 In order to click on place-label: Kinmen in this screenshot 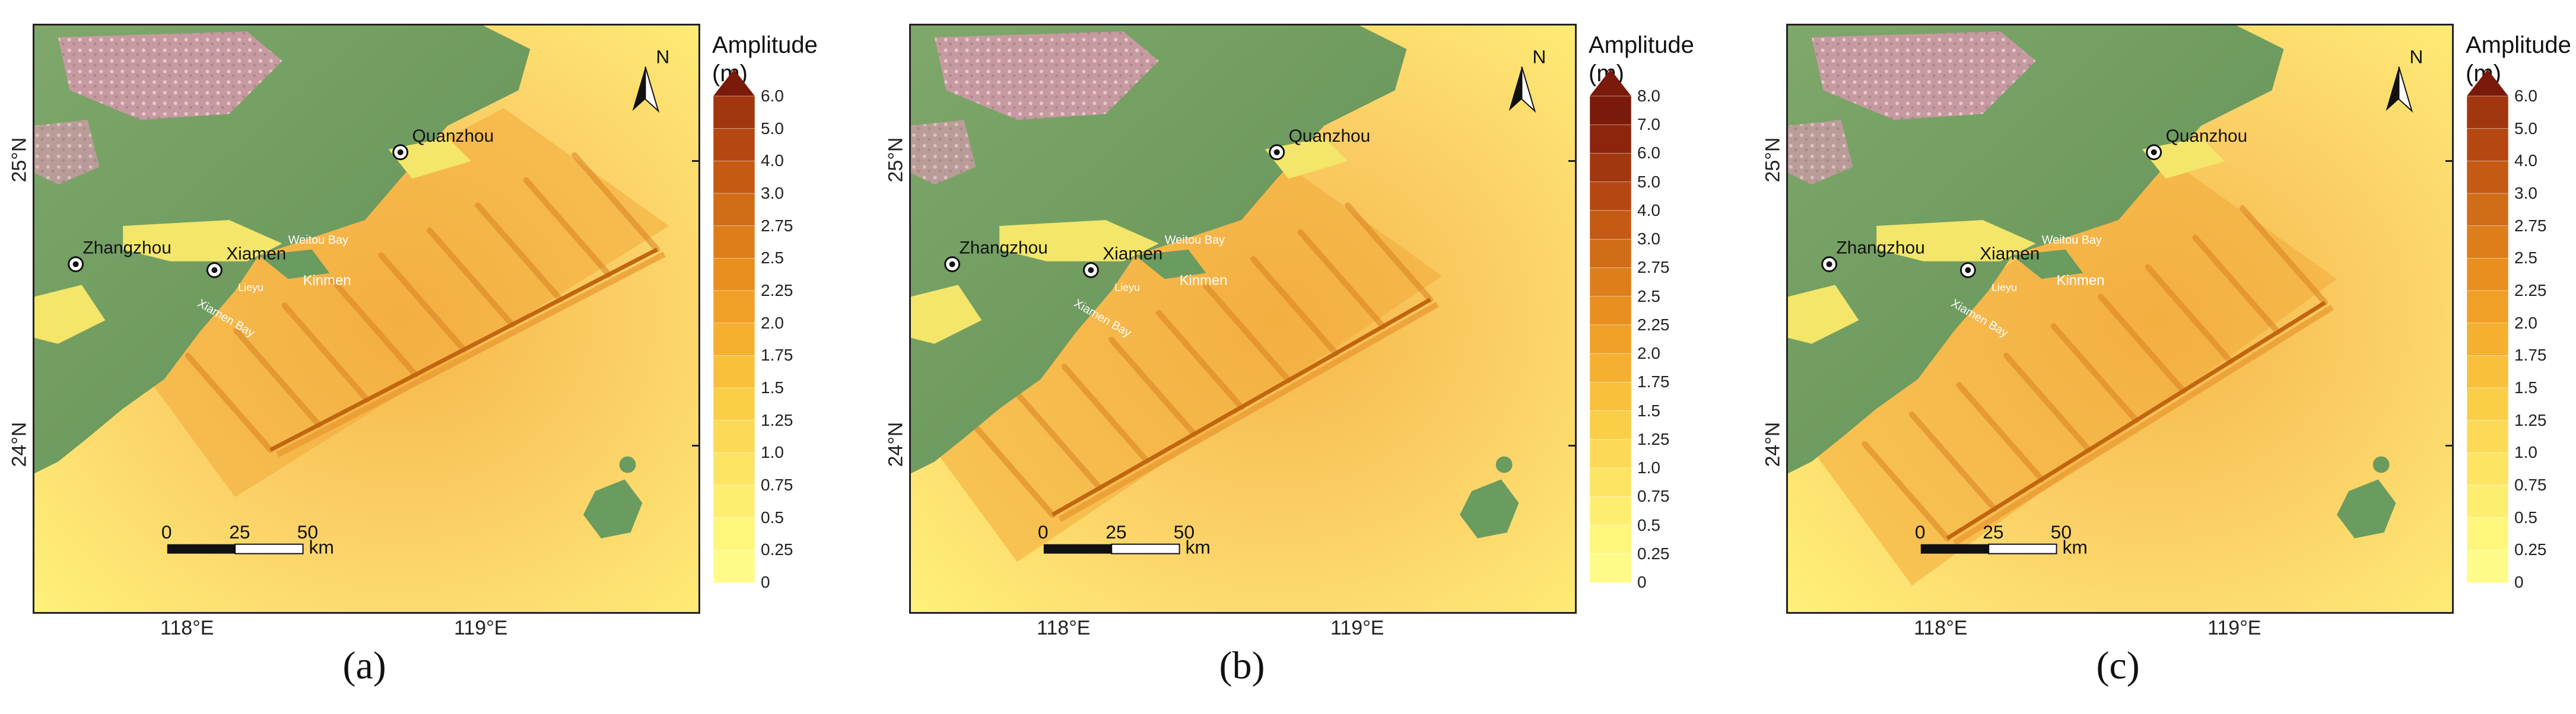, I will do `click(327, 280)`.